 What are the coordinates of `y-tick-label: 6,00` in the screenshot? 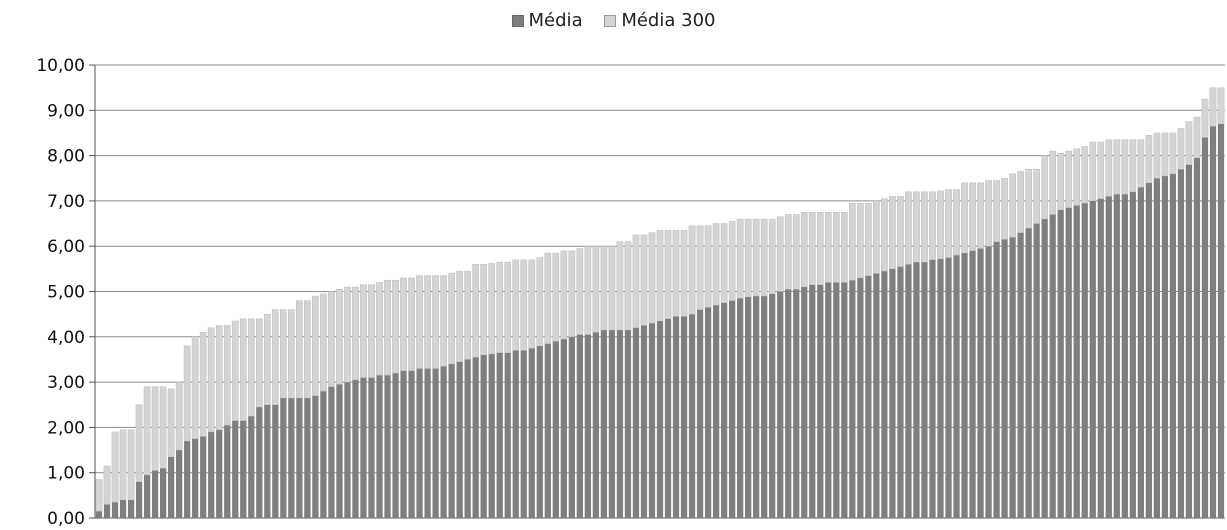 It's located at (66, 247).